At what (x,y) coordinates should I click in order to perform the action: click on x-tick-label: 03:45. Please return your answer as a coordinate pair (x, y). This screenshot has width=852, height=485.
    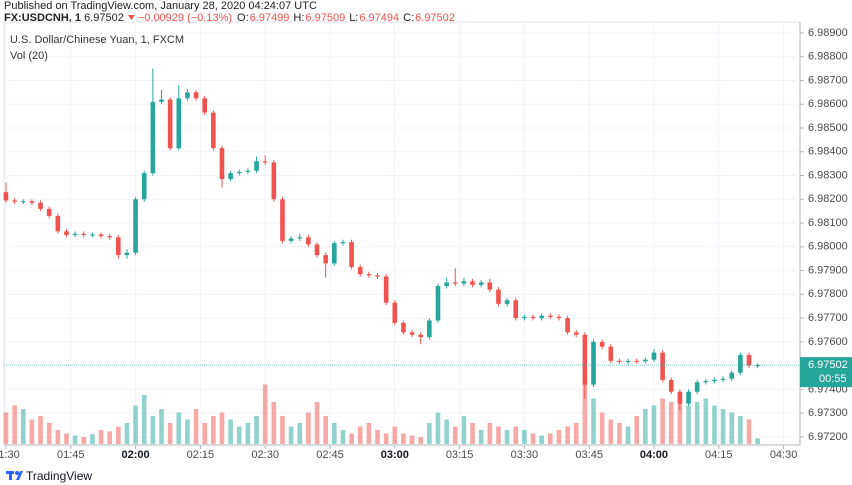
    Looking at the image, I should click on (589, 455).